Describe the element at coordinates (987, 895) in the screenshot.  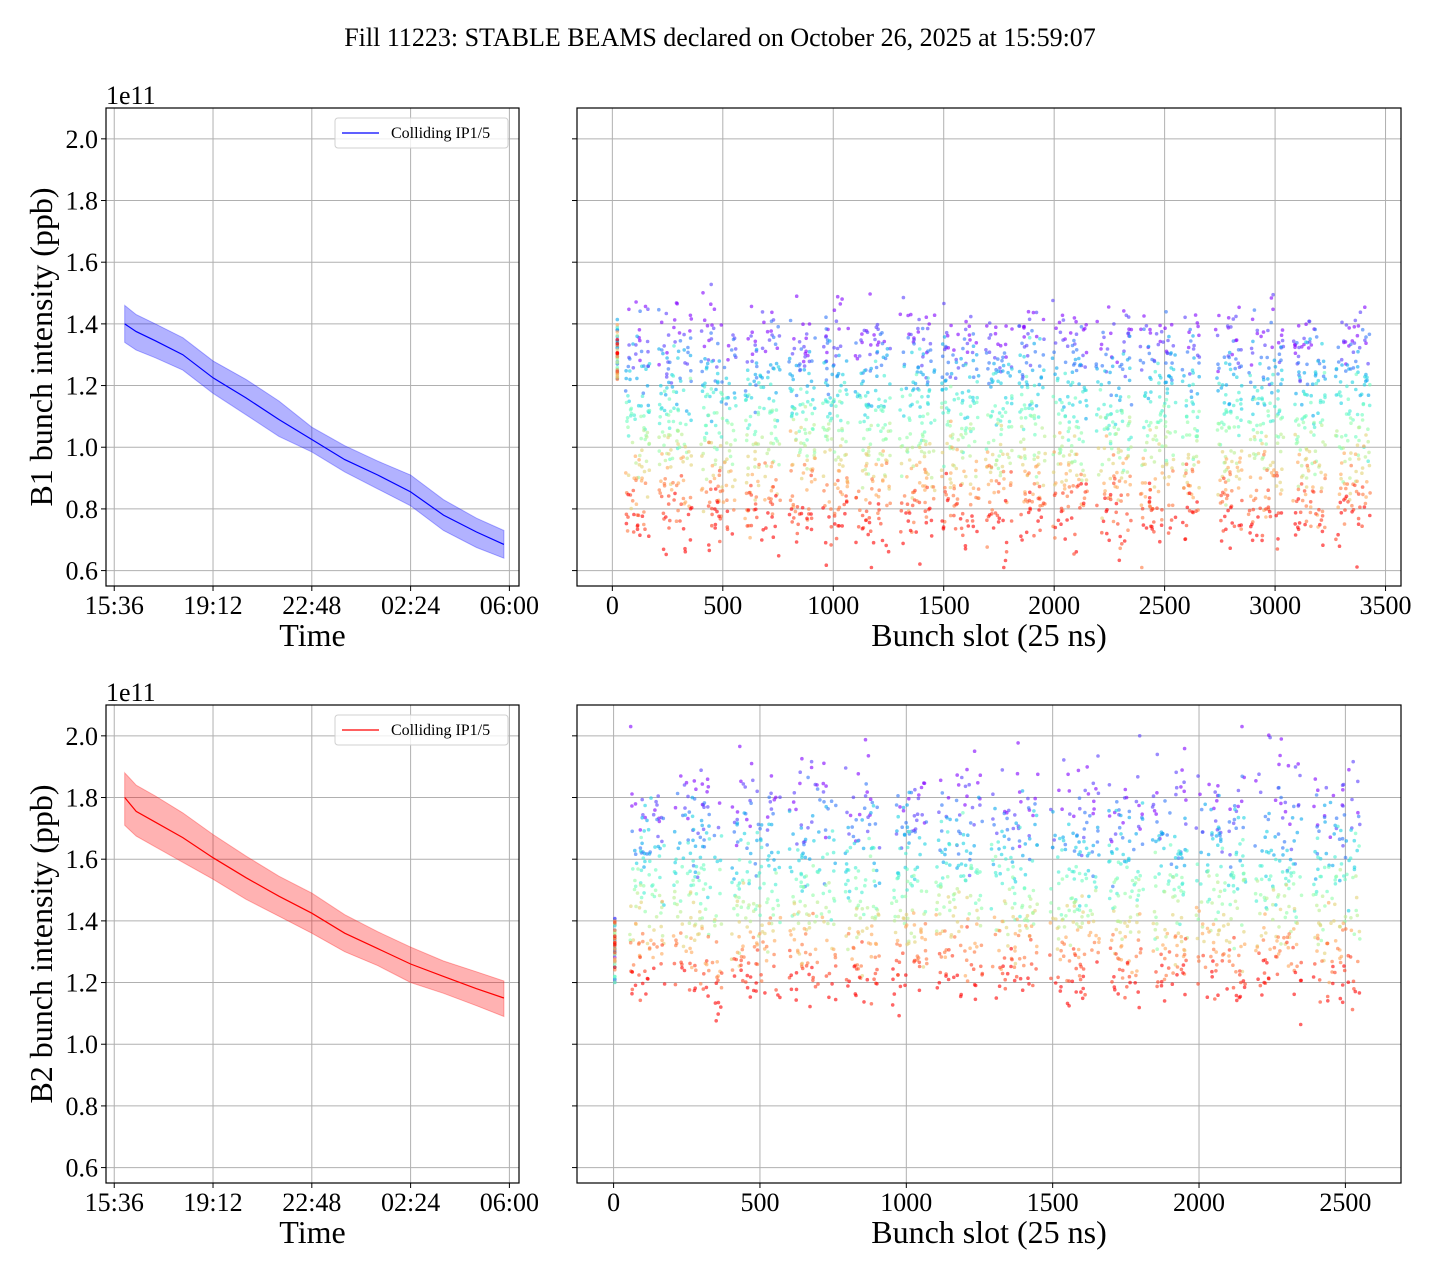
I see `time-snapshot-layer` at that location.